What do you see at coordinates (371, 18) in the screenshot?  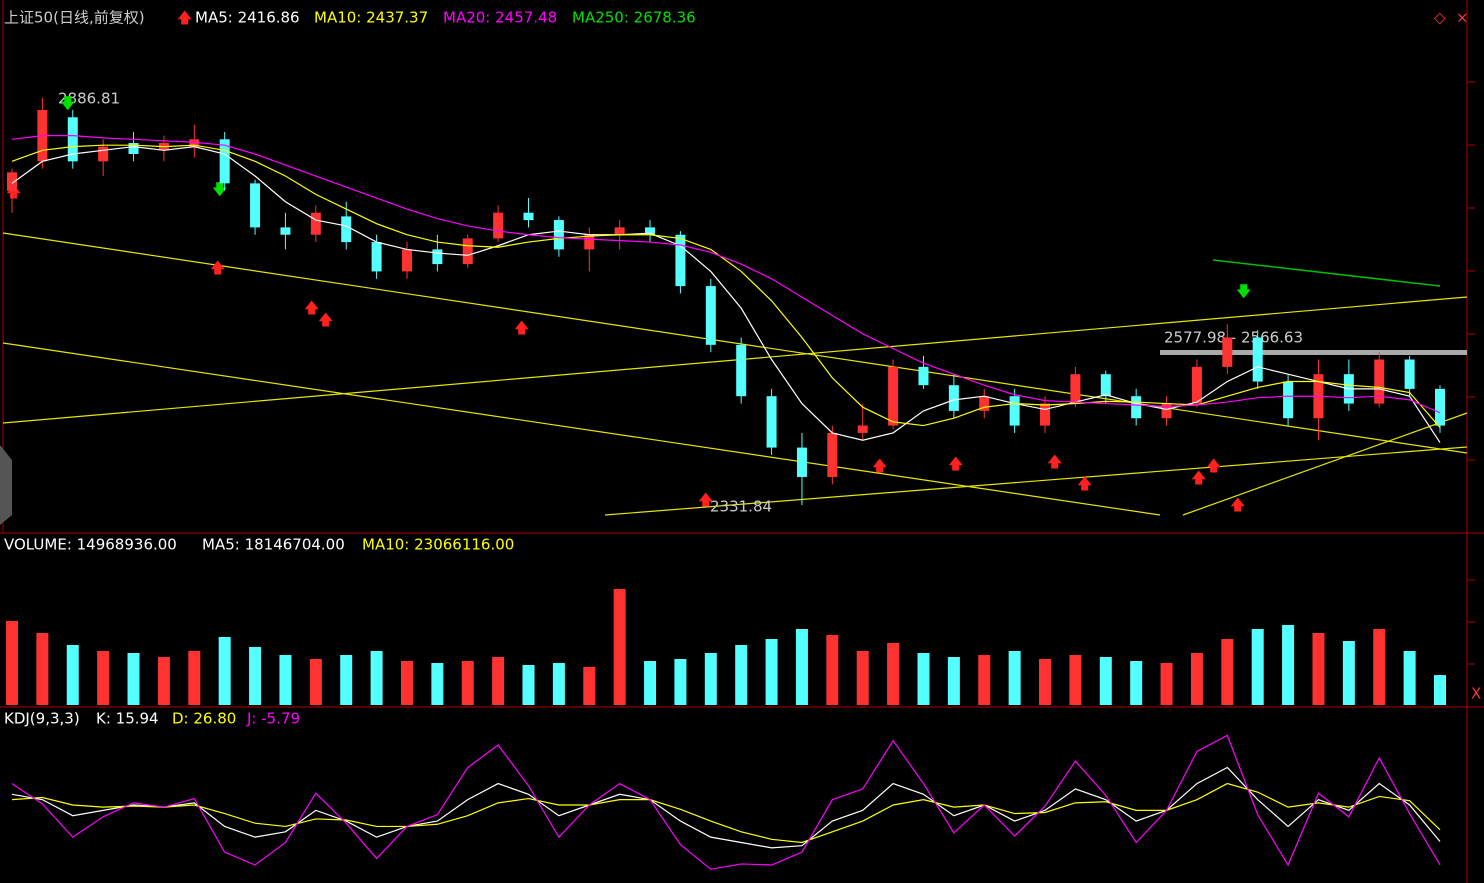 I see `legend-item: MA10: 2437.37` at bounding box center [371, 18].